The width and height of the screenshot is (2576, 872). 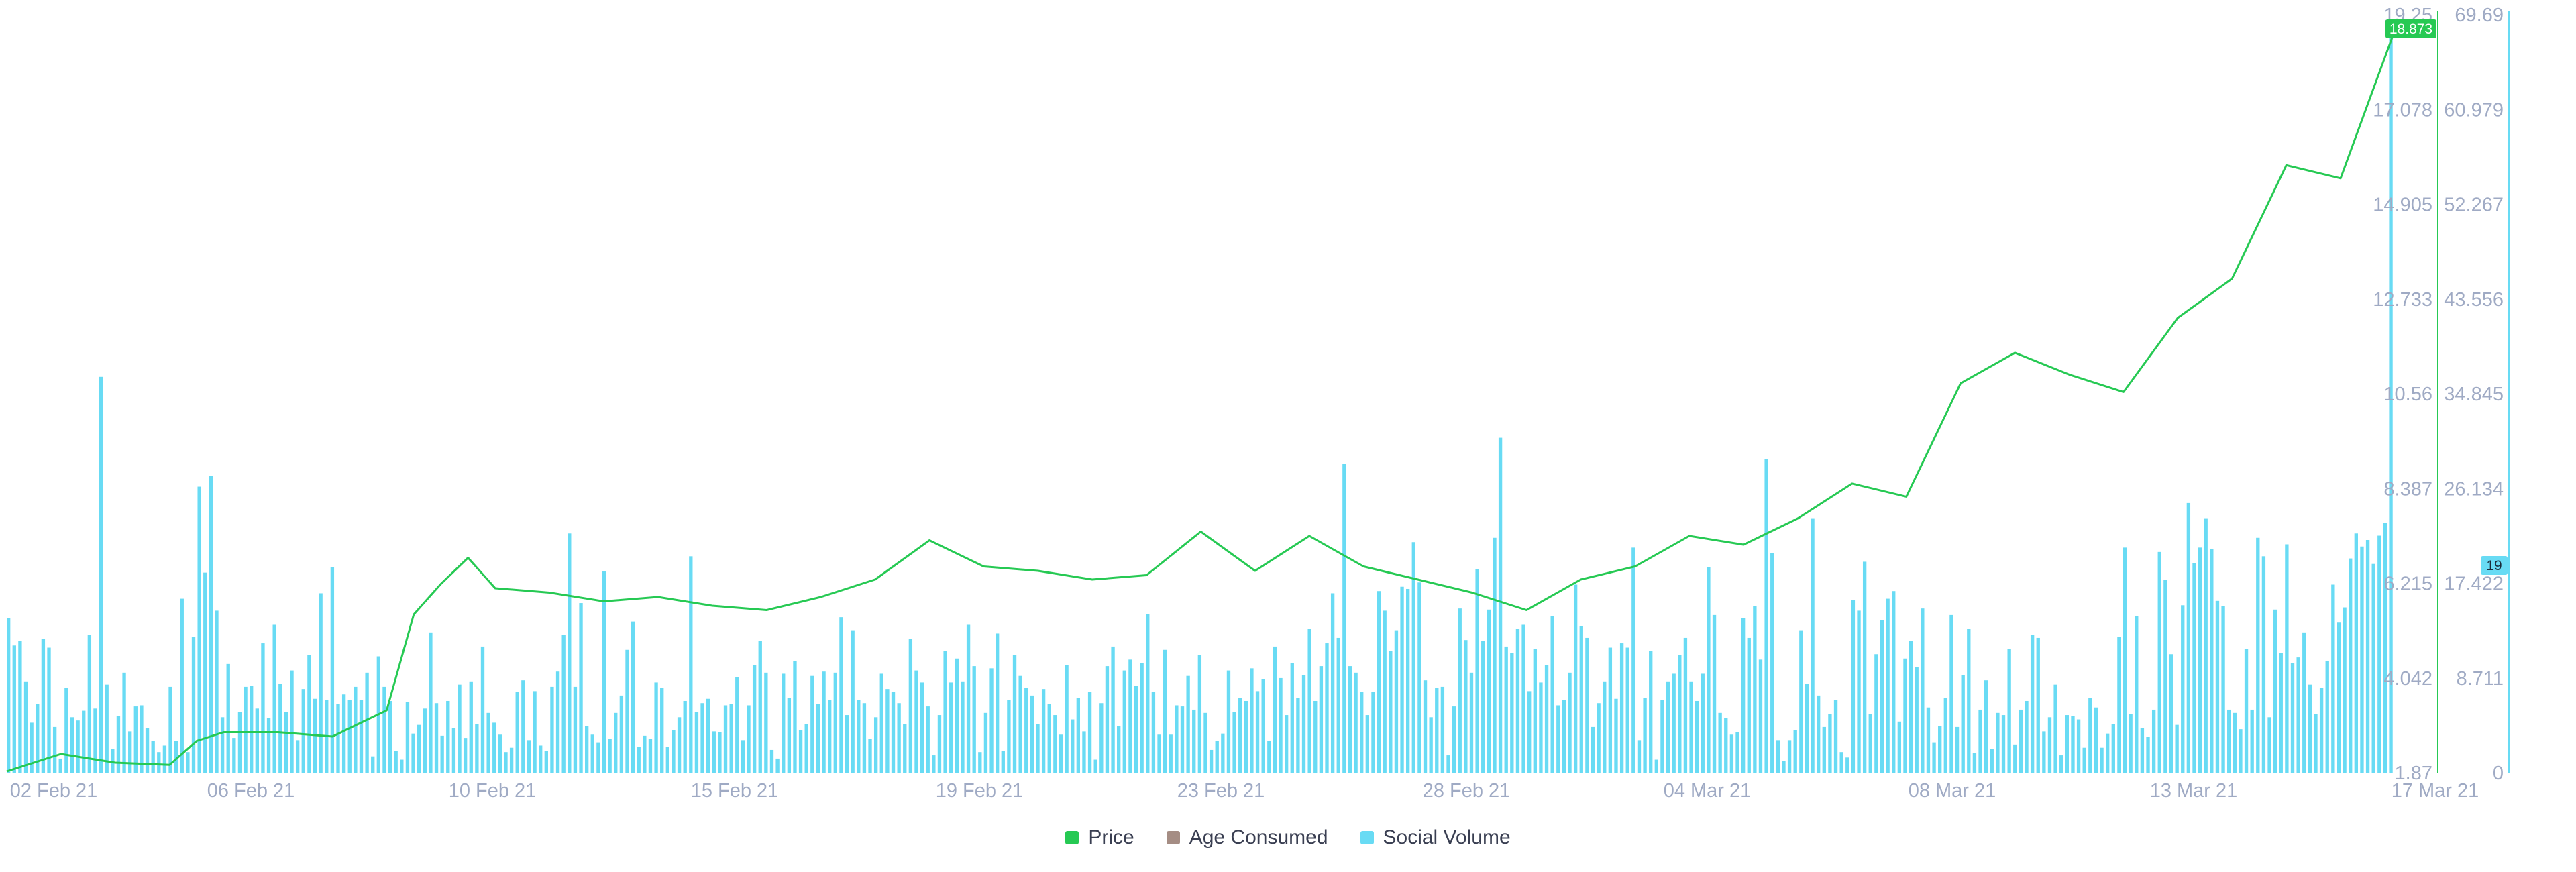 What do you see at coordinates (2407, 395) in the screenshot?
I see `price-tick-label: 10.56` at bounding box center [2407, 395].